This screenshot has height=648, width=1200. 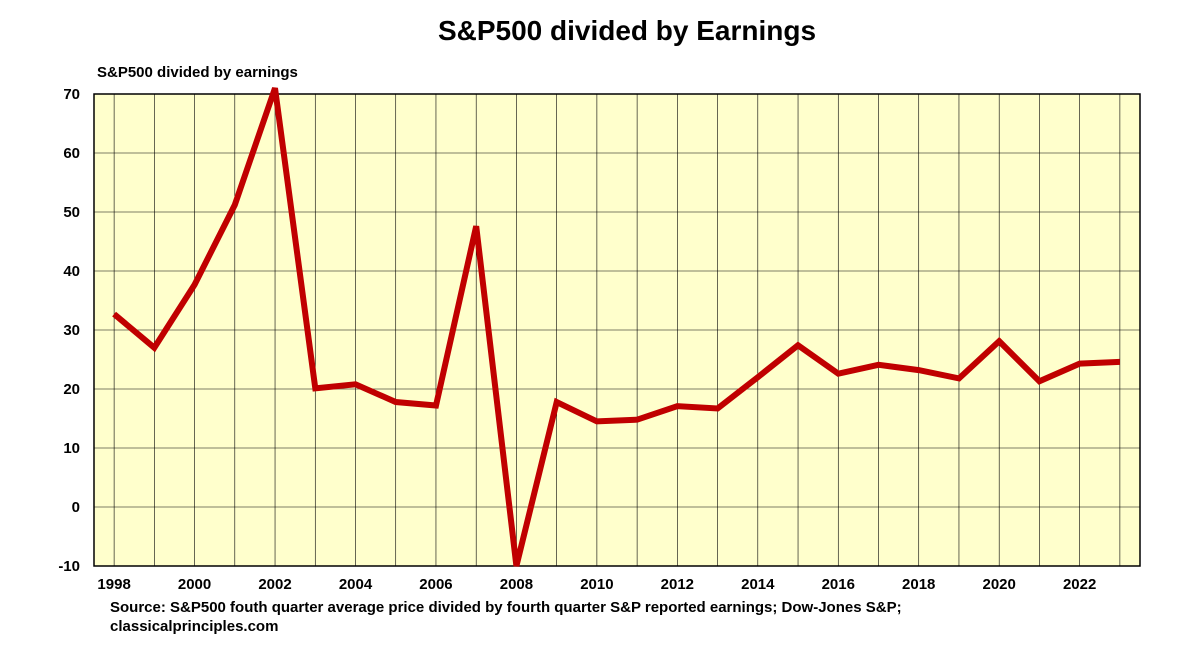 What do you see at coordinates (71, 212) in the screenshot?
I see `y-tick-label: 50` at bounding box center [71, 212].